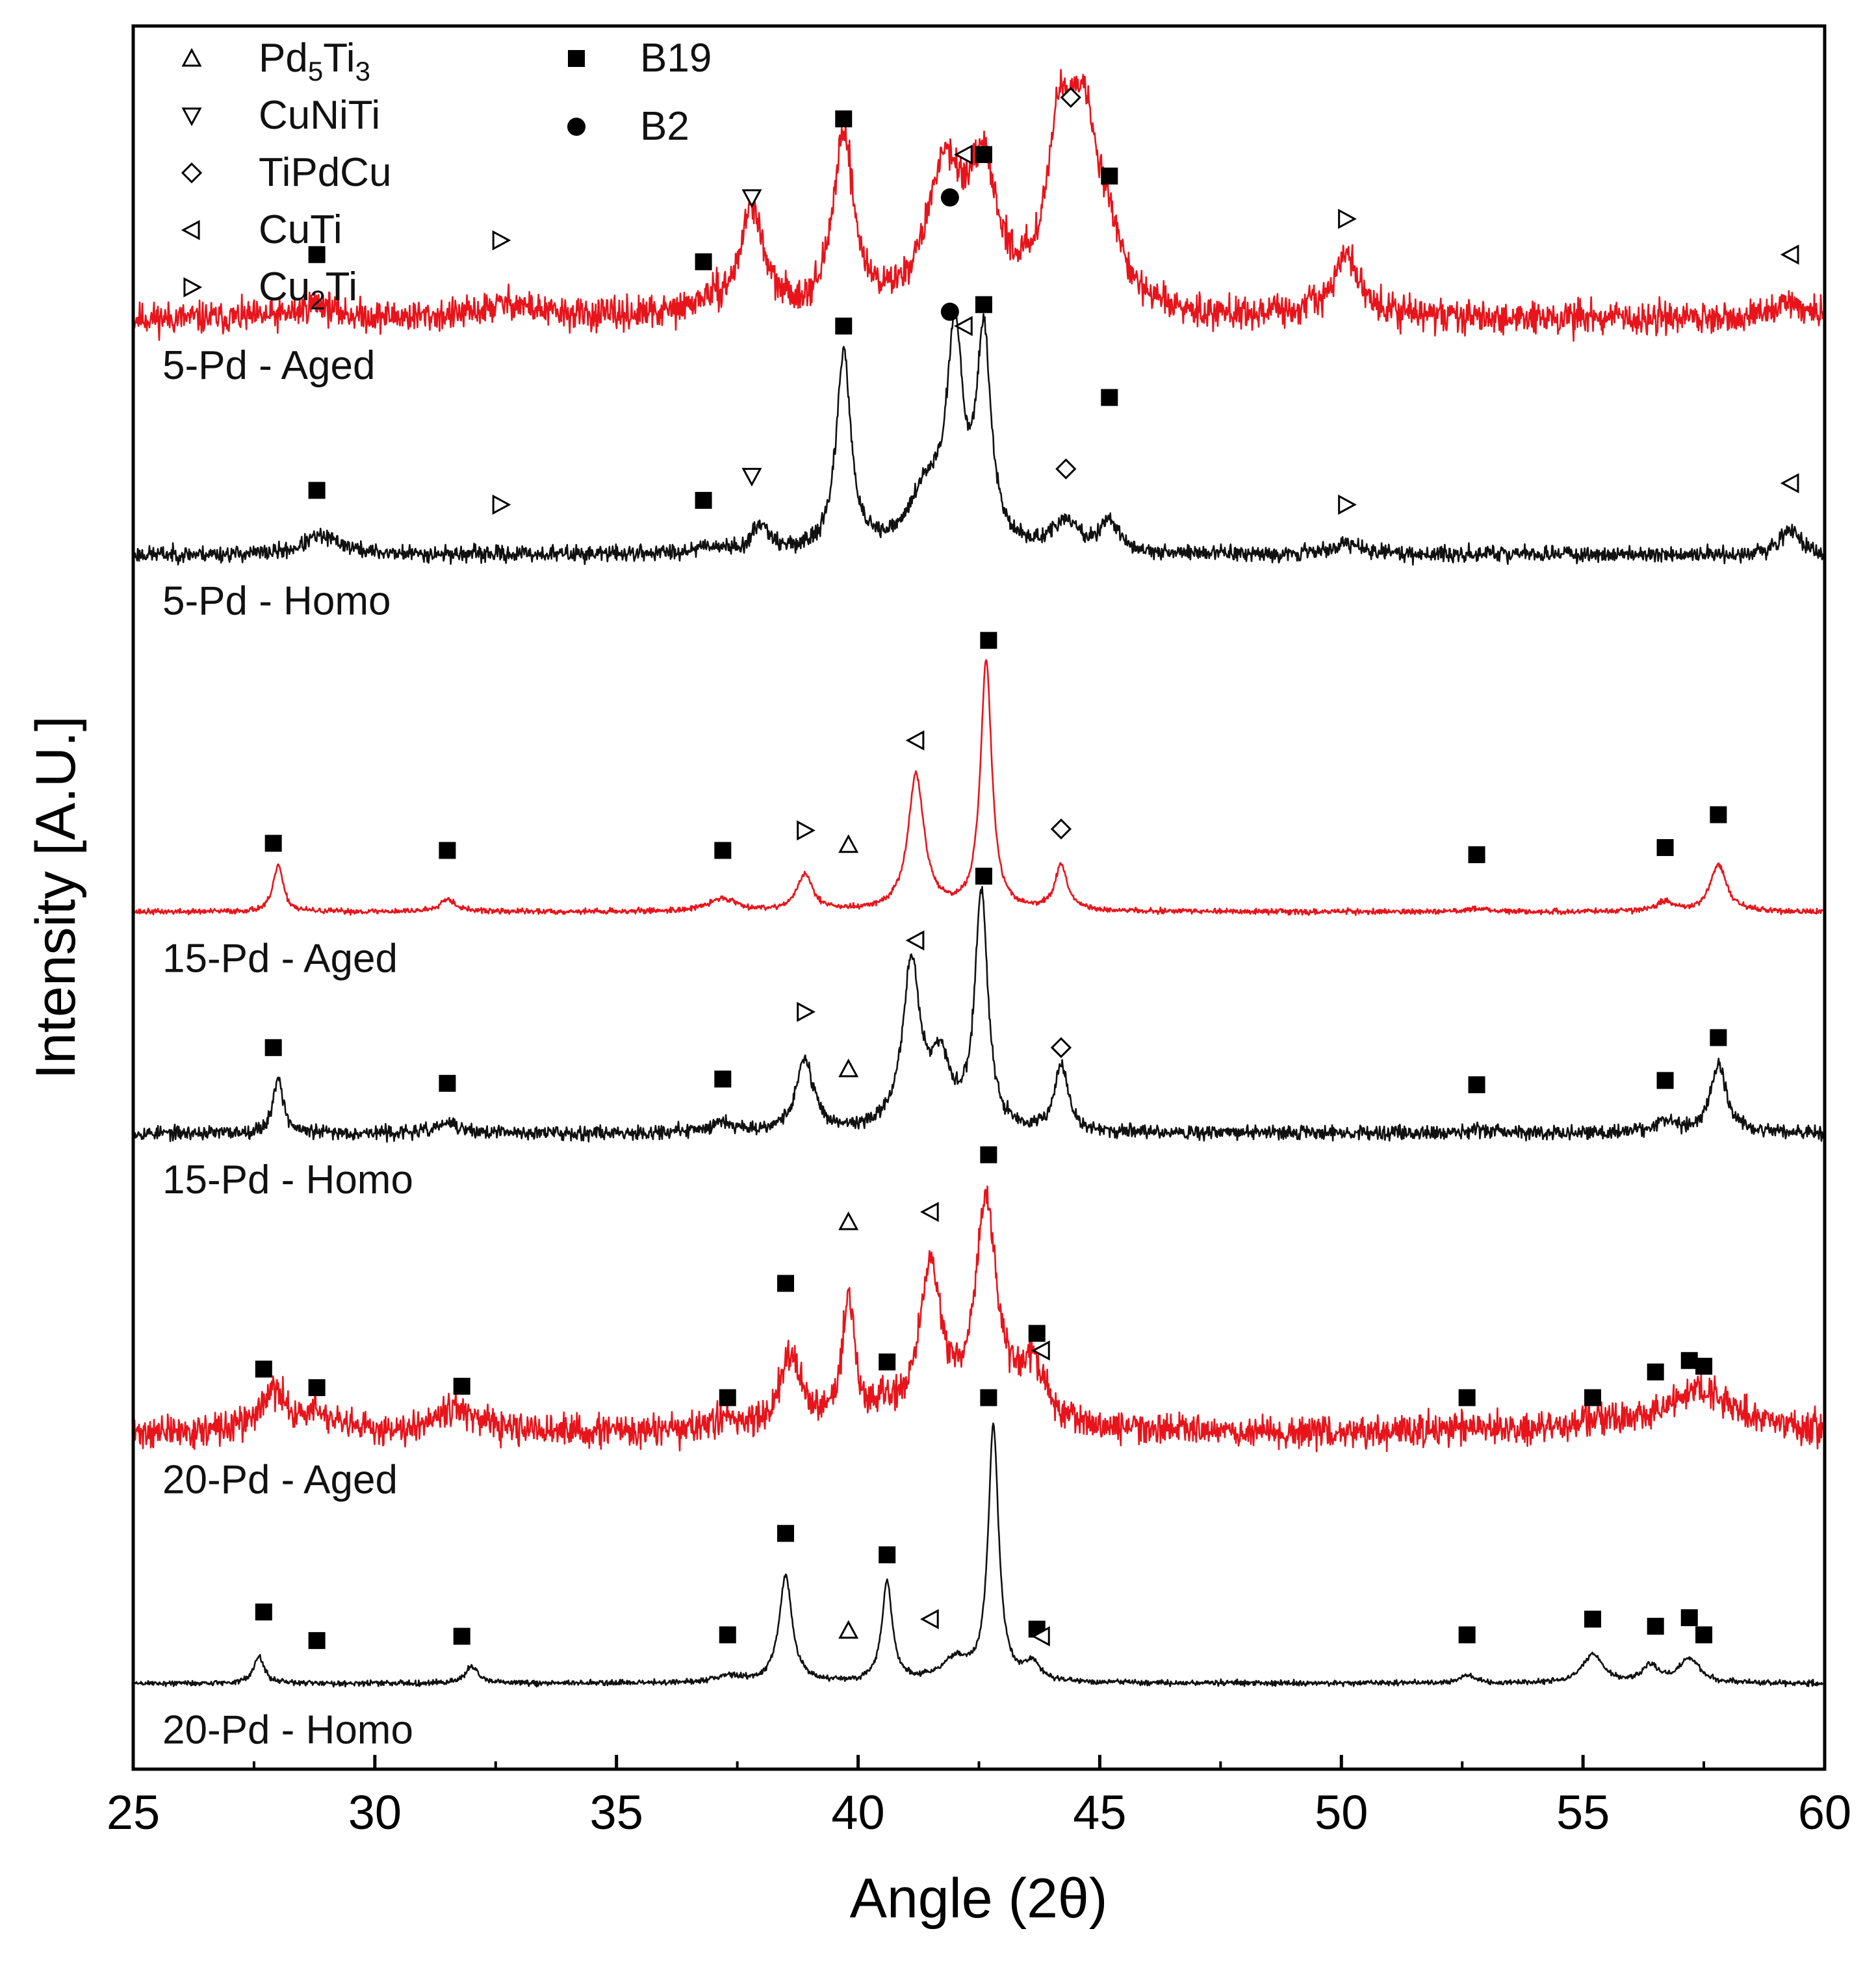 The image size is (1876, 1970). Describe the element at coordinates (375, 1812) in the screenshot. I see `x-tick-label-30: 30` at that location.